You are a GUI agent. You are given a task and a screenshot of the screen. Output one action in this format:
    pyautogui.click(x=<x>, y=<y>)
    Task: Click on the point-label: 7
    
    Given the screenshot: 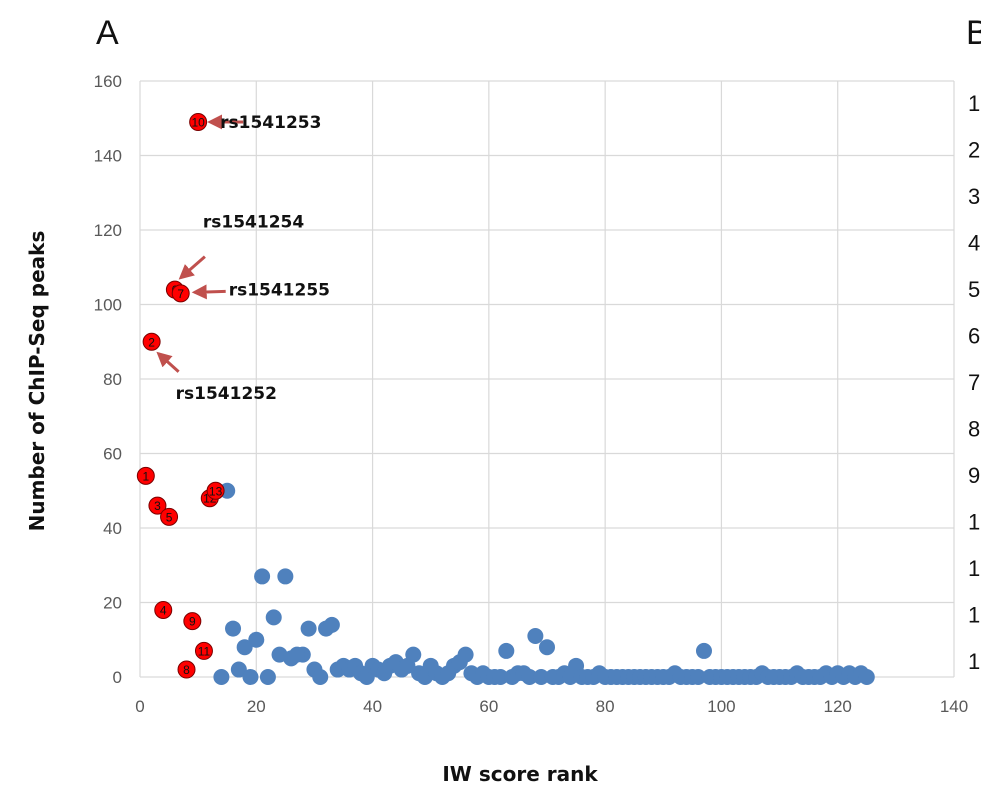 What is the action you would take?
    pyautogui.click(x=180, y=294)
    